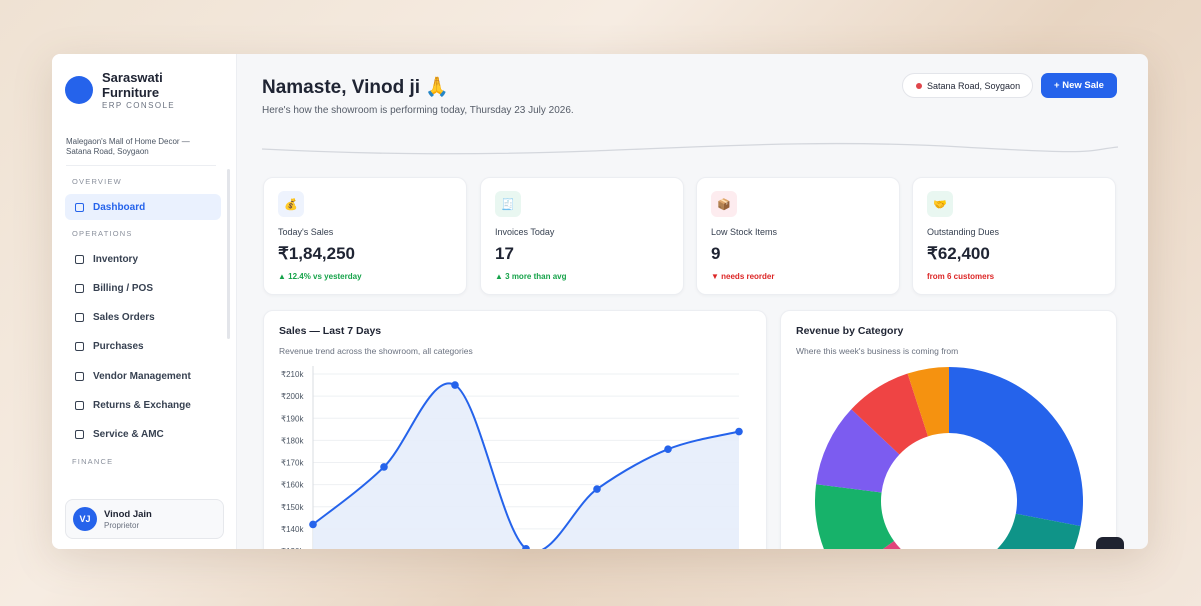 Image resolution: width=1201 pixels, height=606 pixels. What do you see at coordinates (744, 232) in the screenshot?
I see `stat-label: Low Stock Items` at bounding box center [744, 232].